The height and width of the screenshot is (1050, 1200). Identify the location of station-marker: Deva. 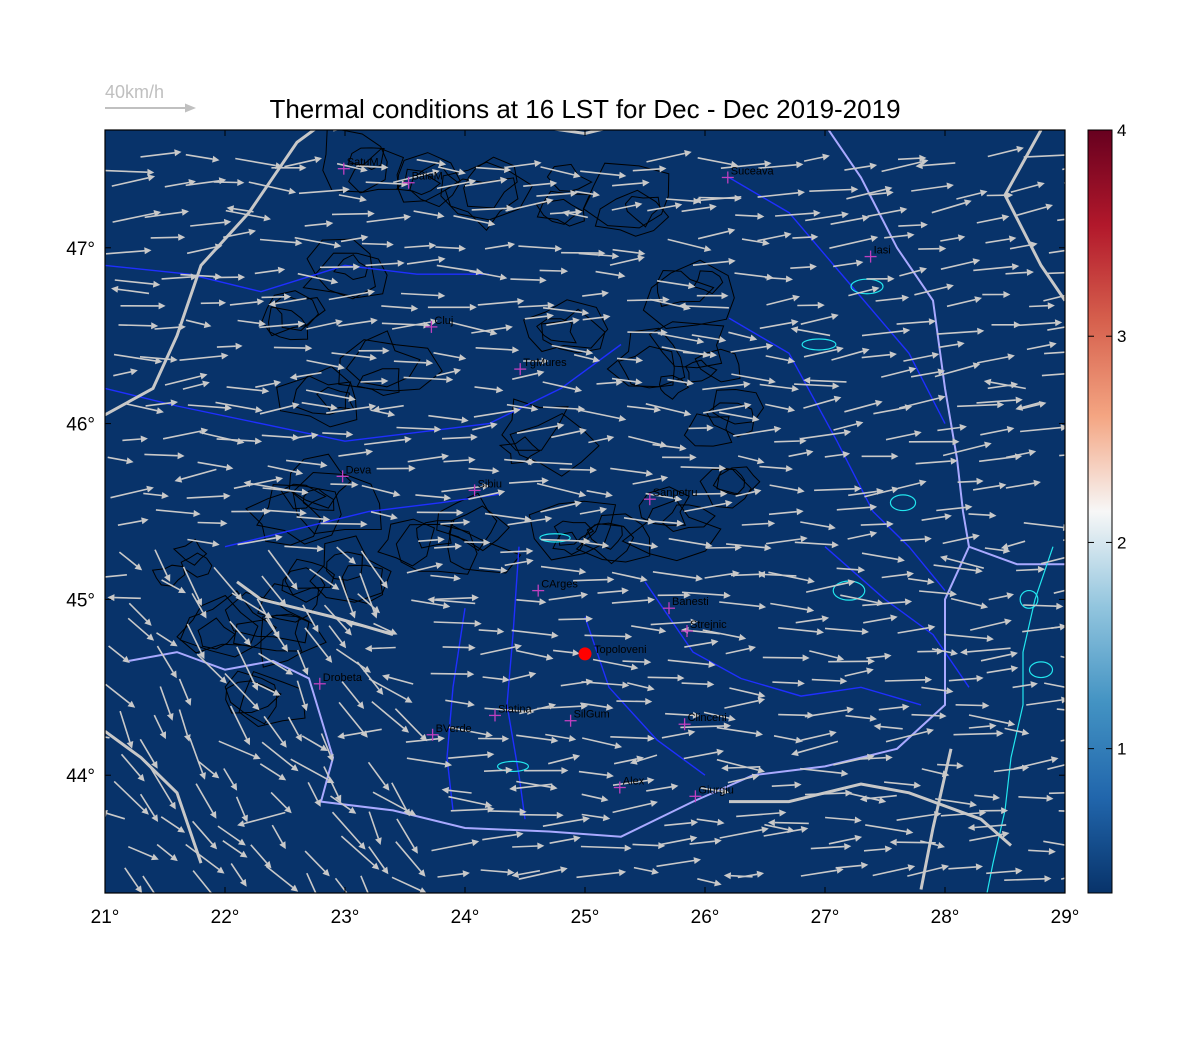
(354, 473).